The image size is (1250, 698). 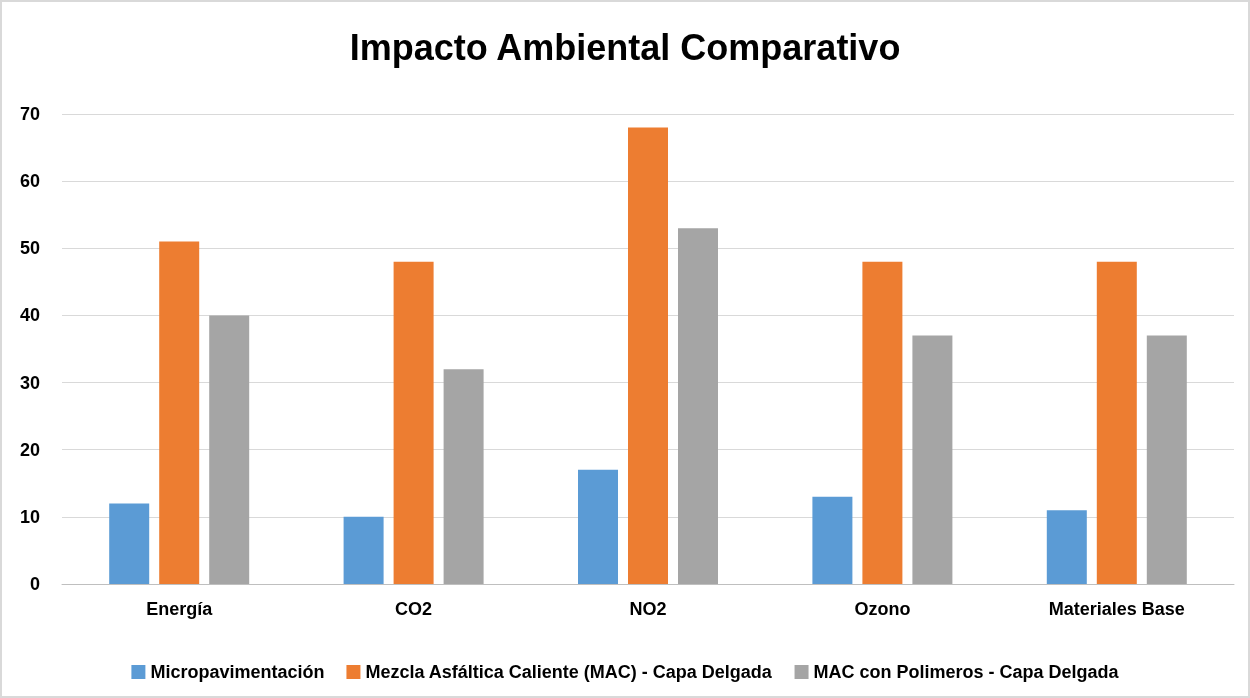 I want to click on y-tick-label: 40, so click(x=29, y=315).